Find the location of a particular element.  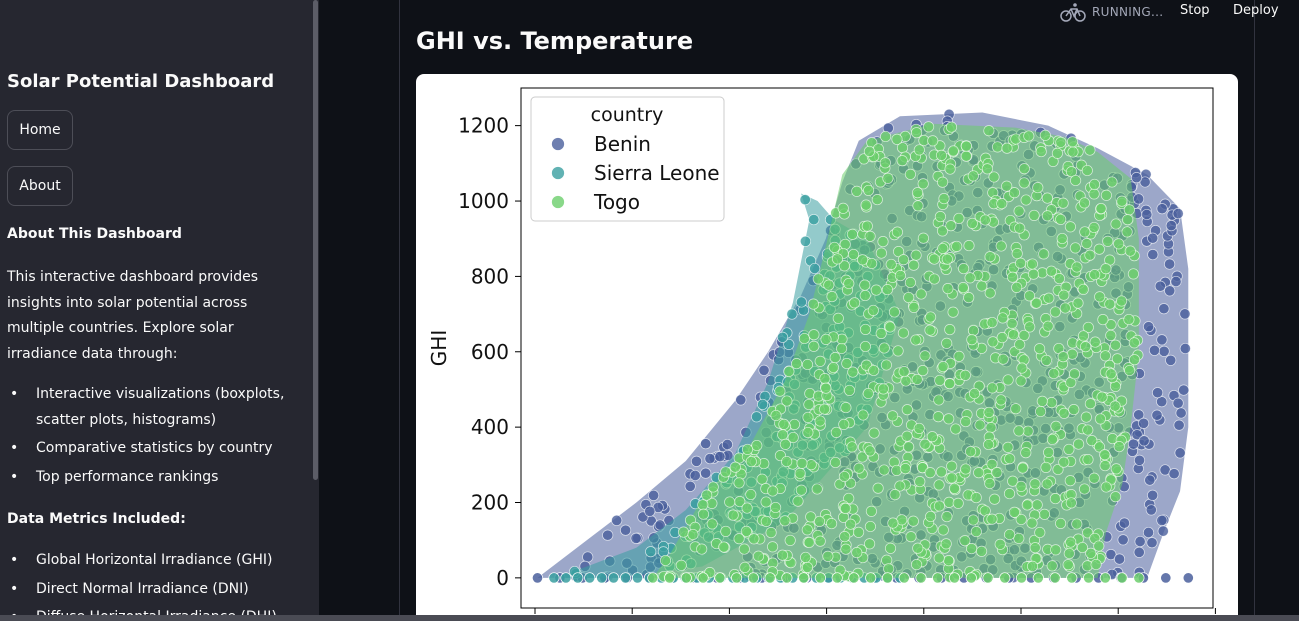

about-button: About is located at coordinates (40, 186).